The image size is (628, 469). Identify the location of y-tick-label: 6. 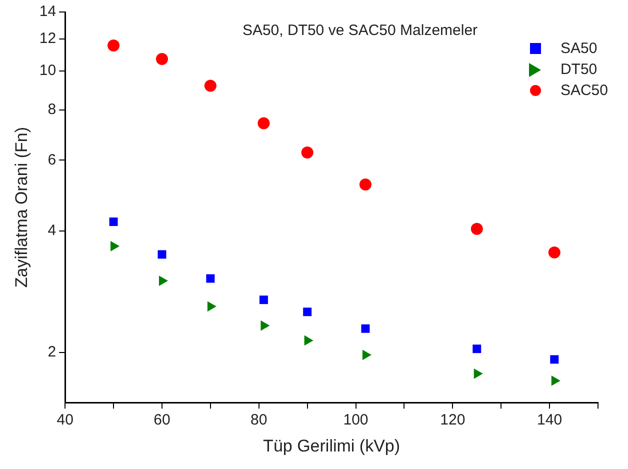
(52, 159).